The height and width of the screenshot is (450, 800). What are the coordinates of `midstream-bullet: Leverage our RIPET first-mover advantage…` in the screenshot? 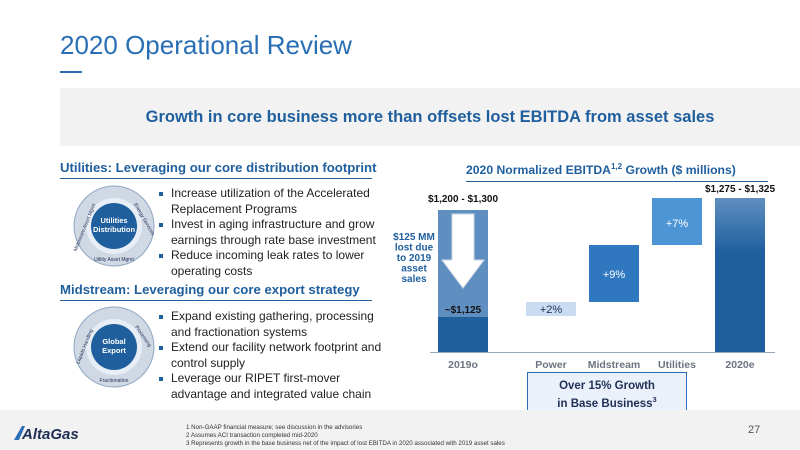 It's located at (274, 386).